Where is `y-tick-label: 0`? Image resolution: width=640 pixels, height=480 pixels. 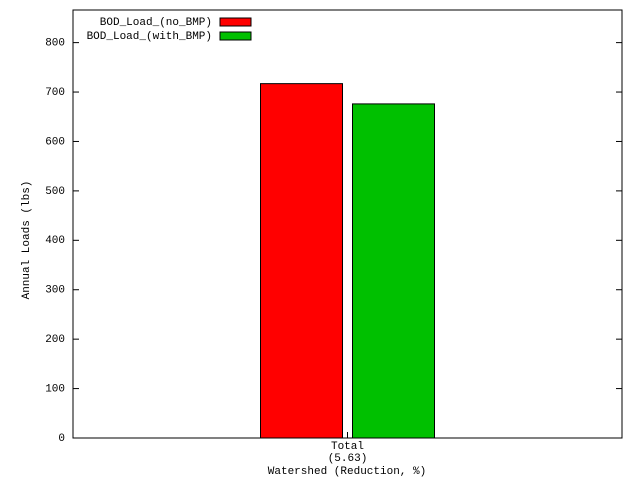 y-tick-label: 0 is located at coordinates (61, 439).